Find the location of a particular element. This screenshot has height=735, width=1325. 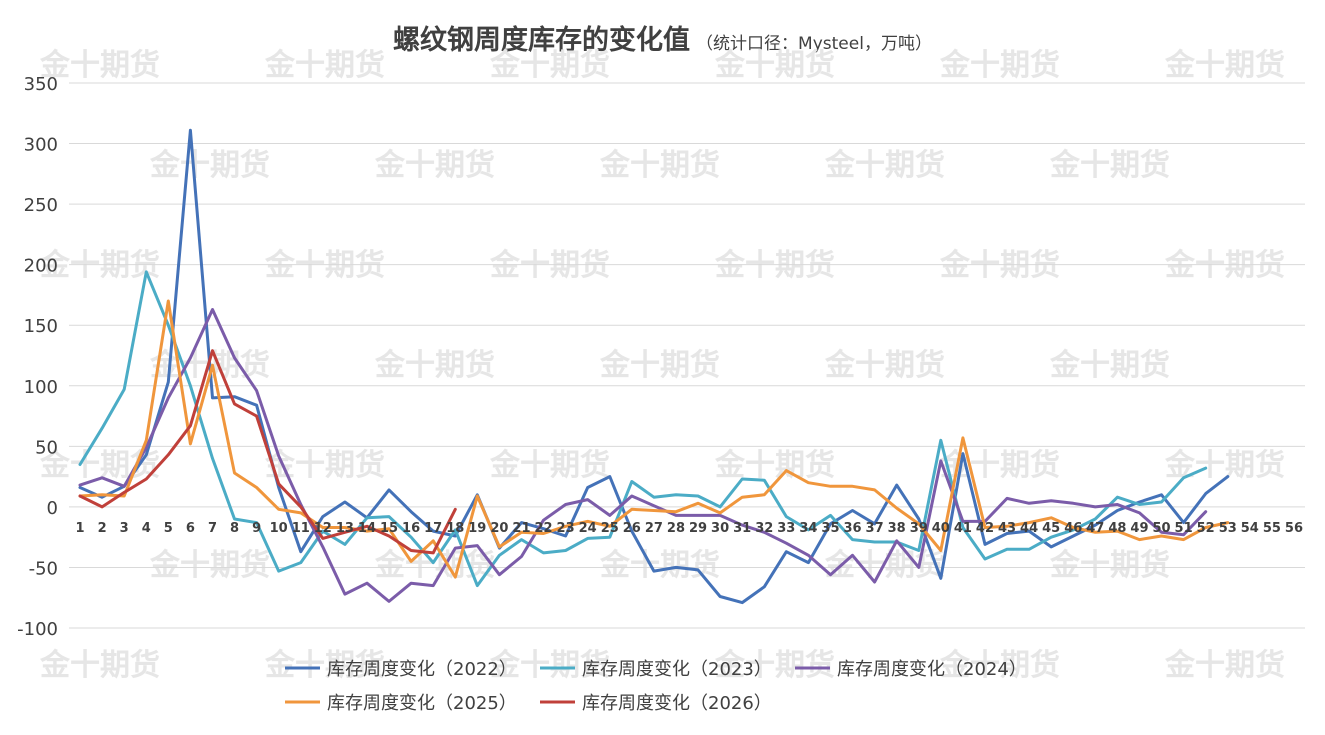

x-tick-label: 16 is located at coordinates (411, 528).